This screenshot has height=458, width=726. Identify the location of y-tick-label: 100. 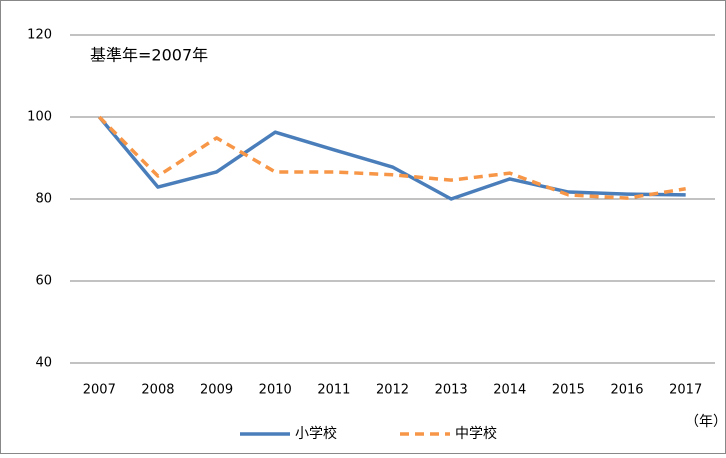
(39, 117).